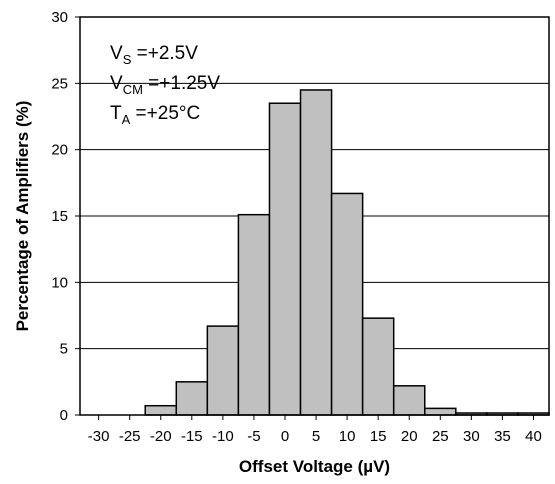  What do you see at coordinates (64, 349) in the screenshot?
I see `y-tick-label: 5` at bounding box center [64, 349].